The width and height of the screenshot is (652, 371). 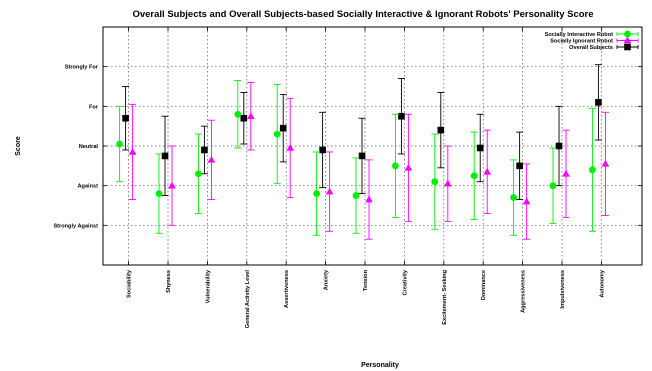 I want to click on x-tick-label: Sociability, so click(x=130, y=283).